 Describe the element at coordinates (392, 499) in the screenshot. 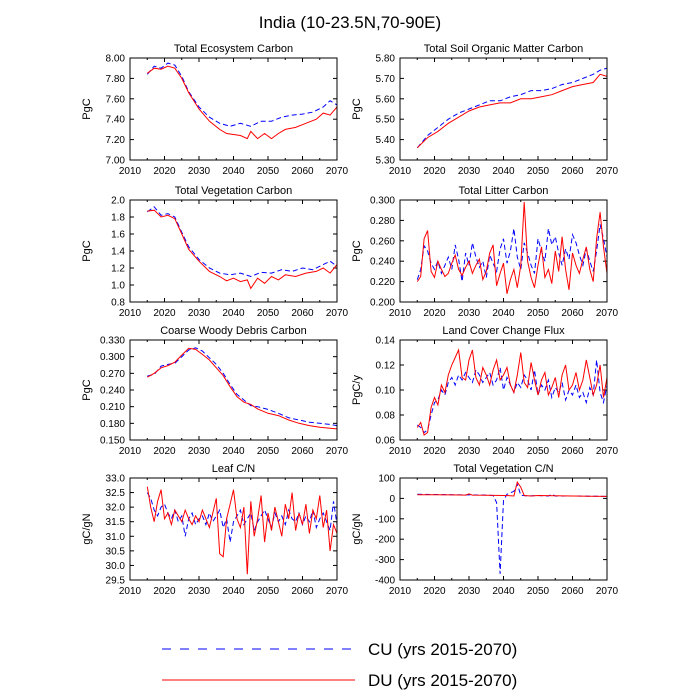

I see `y-tick-label: 0` at that location.